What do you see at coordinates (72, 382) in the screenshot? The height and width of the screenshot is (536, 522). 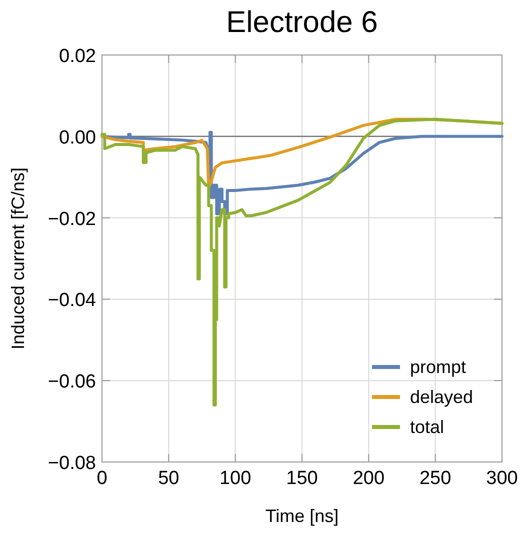 I see `y-tick-label: −0.06` at bounding box center [72, 382].